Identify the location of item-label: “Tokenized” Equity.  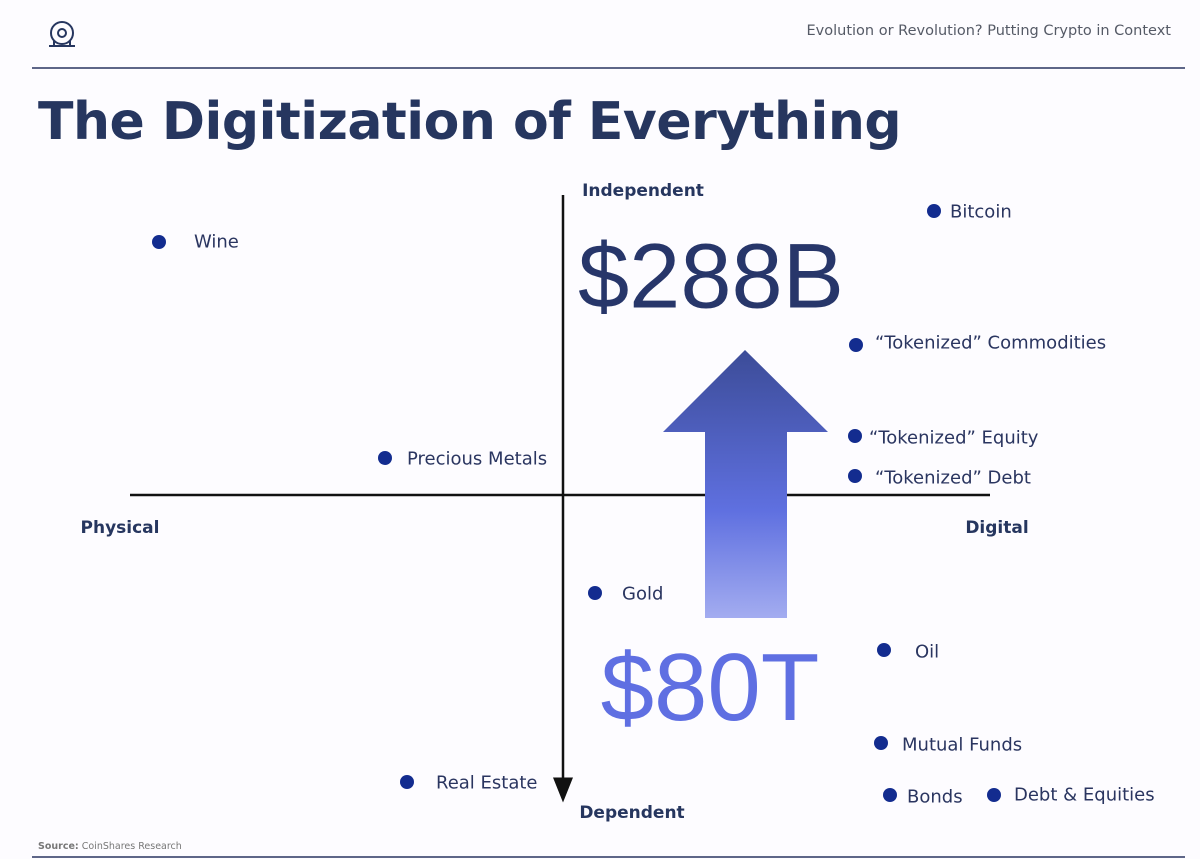
(954, 438).